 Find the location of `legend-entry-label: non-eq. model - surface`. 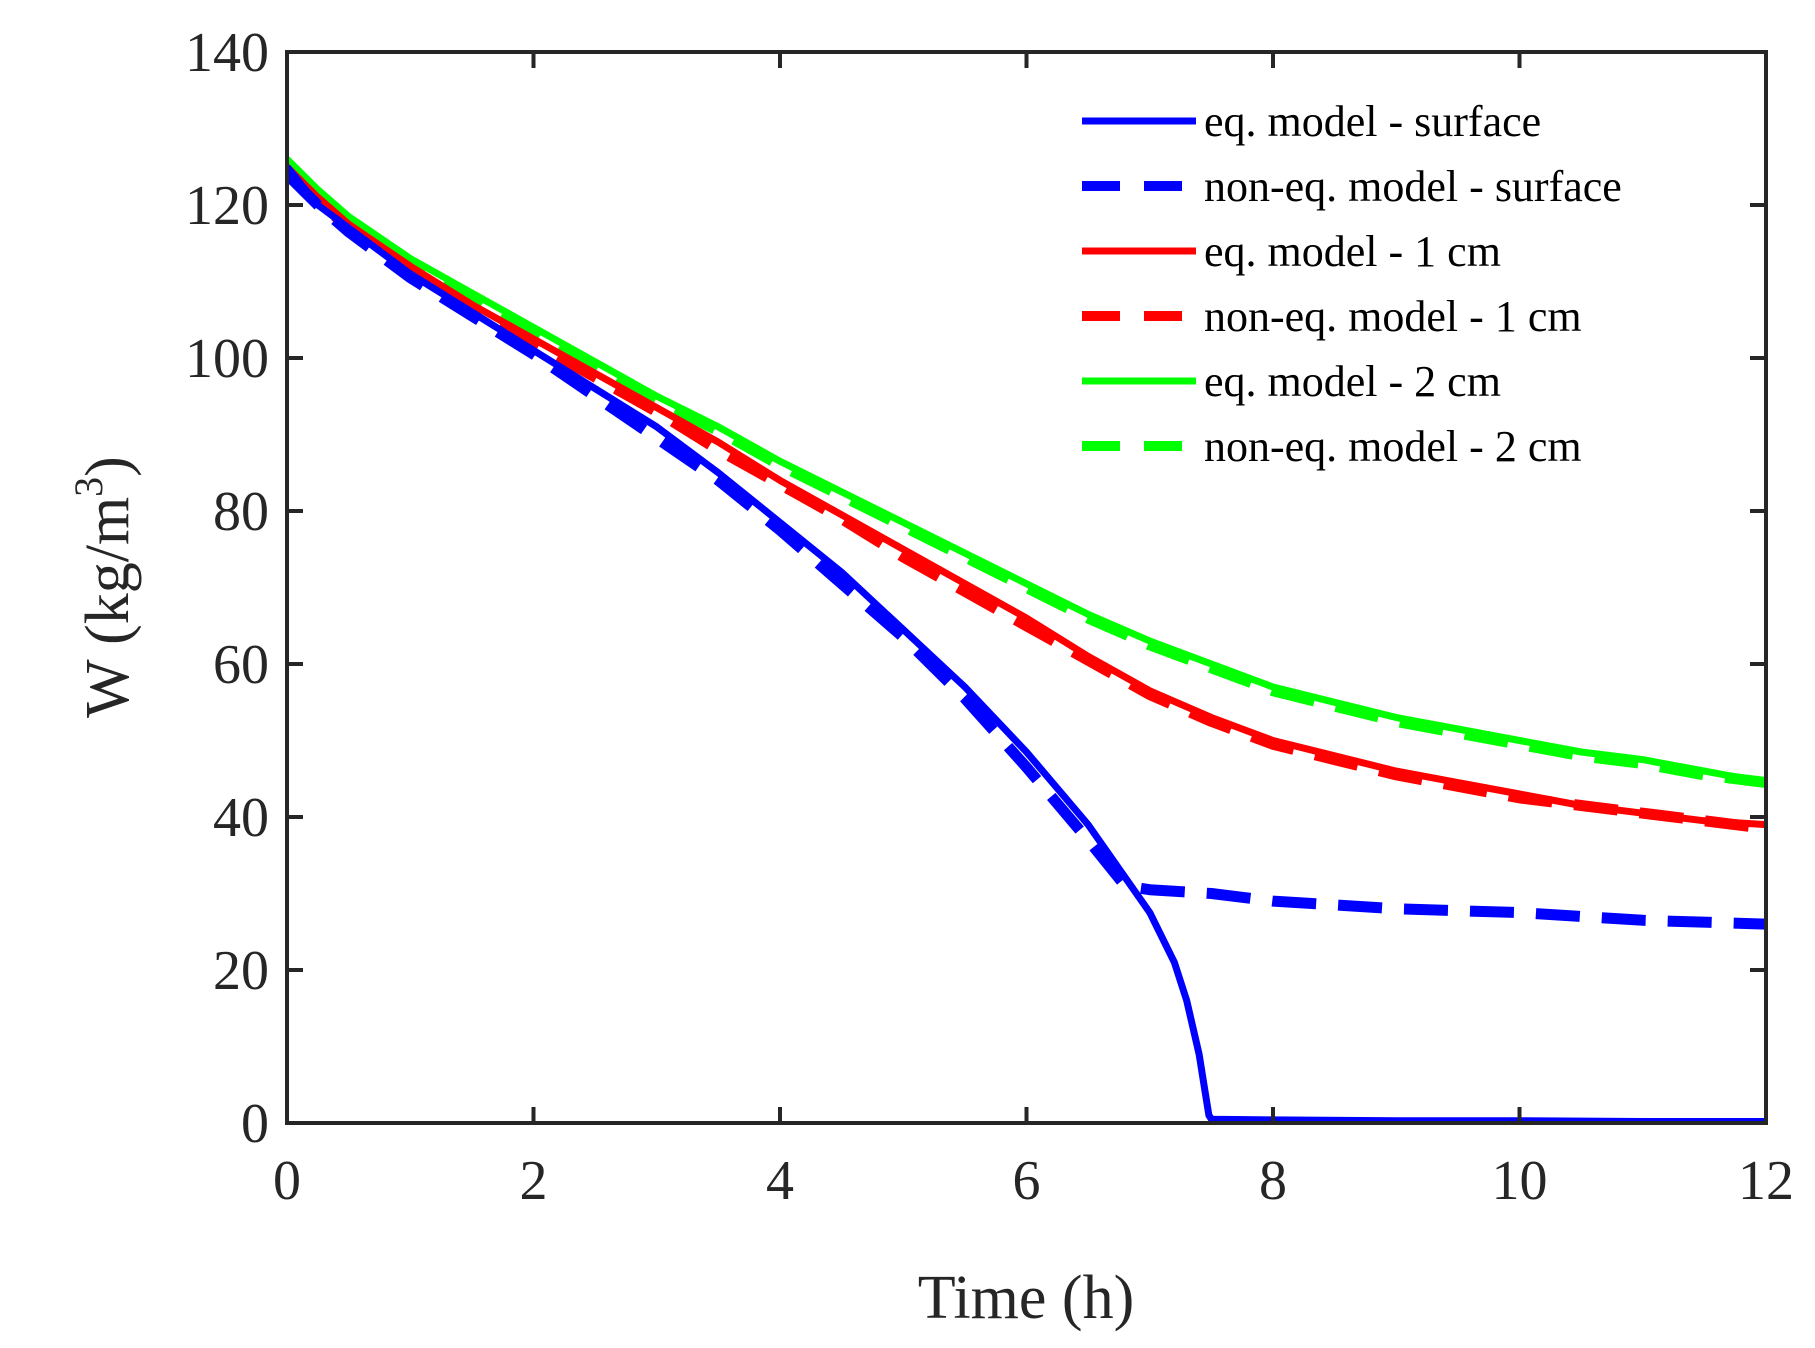

legend-entry-label: non-eq. model - surface is located at coordinates (1413, 186).